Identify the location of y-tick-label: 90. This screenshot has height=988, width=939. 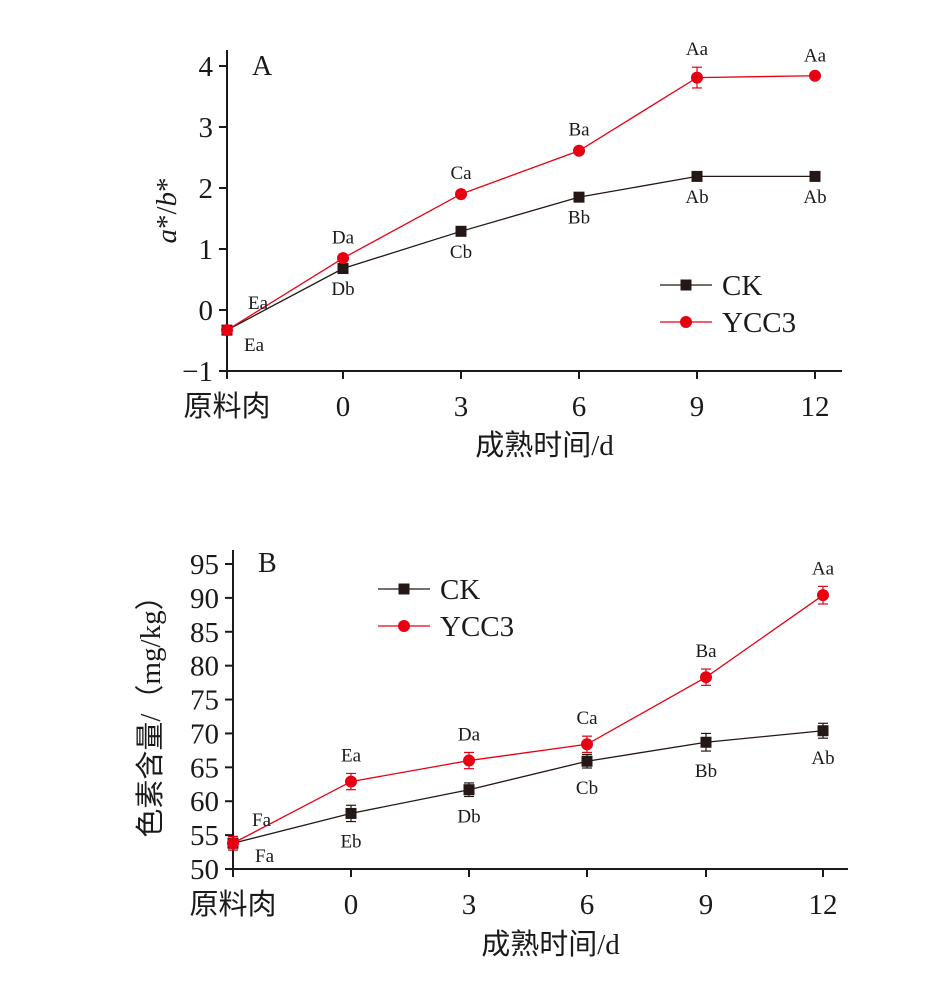
(204, 599).